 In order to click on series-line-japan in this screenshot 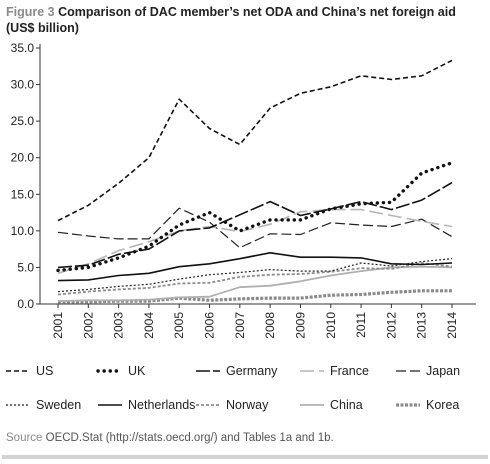, I will do `click(255, 228)`.